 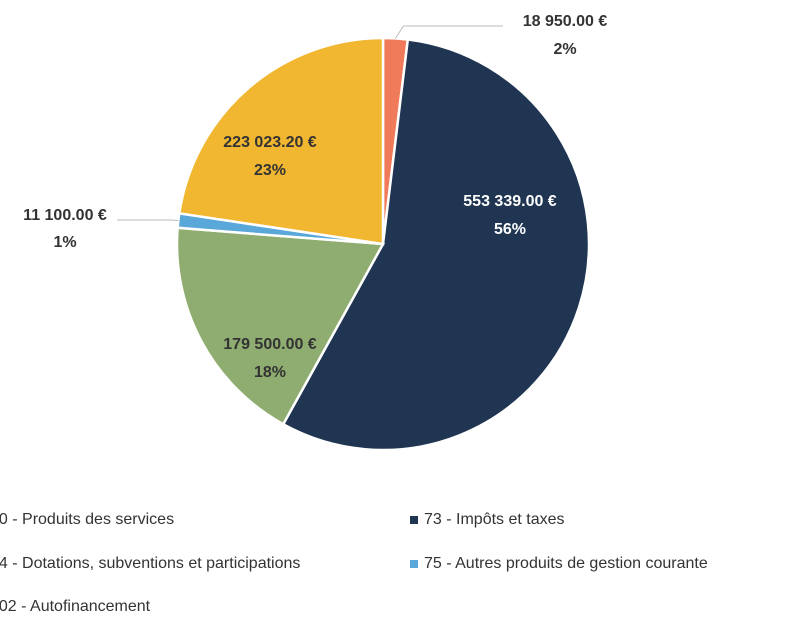 I want to click on value-label: 18 950.00 €, so click(x=565, y=21).